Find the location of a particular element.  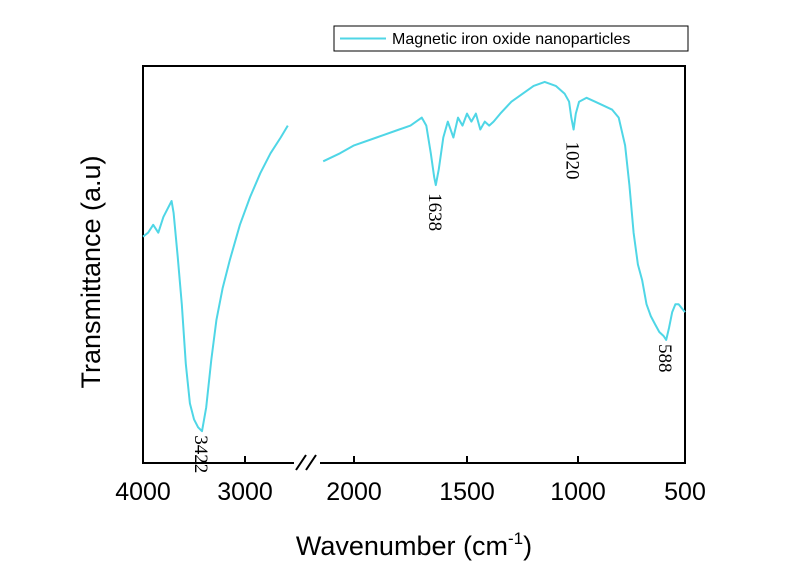

legend: Magnetic iron oxide nanoparticles is located at coordinates (511, 38).